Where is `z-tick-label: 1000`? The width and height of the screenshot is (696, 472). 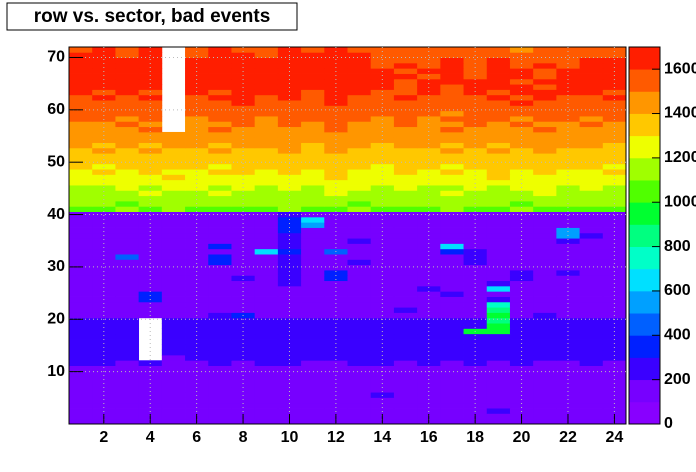 z-tick-label: 1000 is located at coordinates (680, 201).